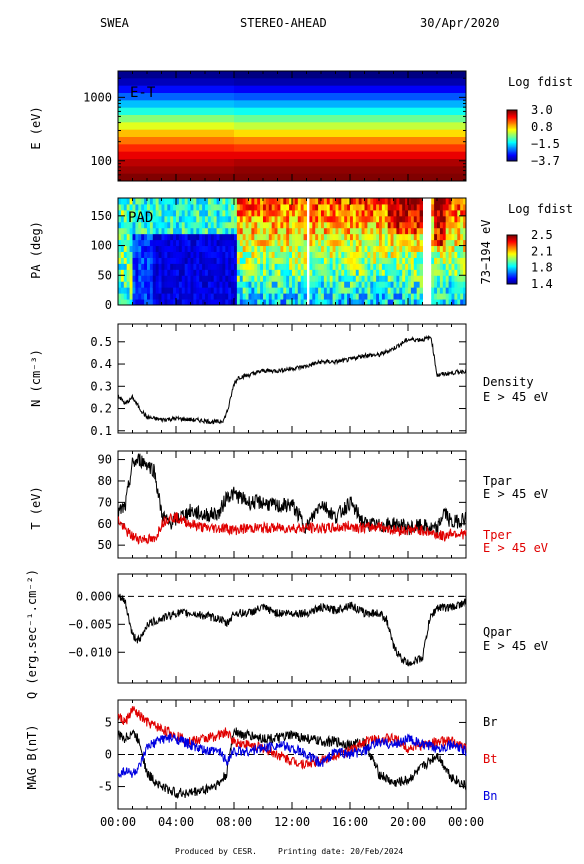 This screenshot has height=864, width=584. I want to click on pad-colorbar-label: 1.8, so click(542, 268).